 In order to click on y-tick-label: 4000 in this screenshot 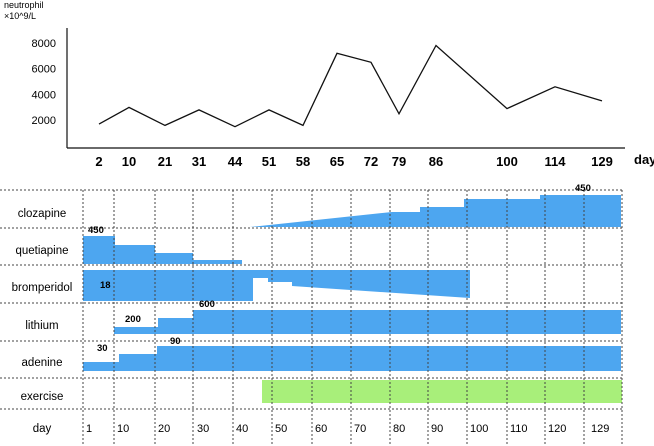, I will do `click(44, 95)`.